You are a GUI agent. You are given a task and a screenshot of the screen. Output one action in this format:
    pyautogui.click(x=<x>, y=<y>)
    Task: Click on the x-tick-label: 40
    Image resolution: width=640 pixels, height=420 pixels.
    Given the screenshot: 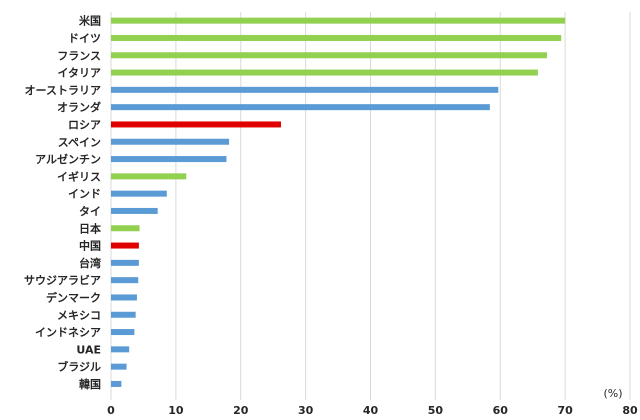 What is the action you would take?
    pyautogui.click(x=371, y=410)
    